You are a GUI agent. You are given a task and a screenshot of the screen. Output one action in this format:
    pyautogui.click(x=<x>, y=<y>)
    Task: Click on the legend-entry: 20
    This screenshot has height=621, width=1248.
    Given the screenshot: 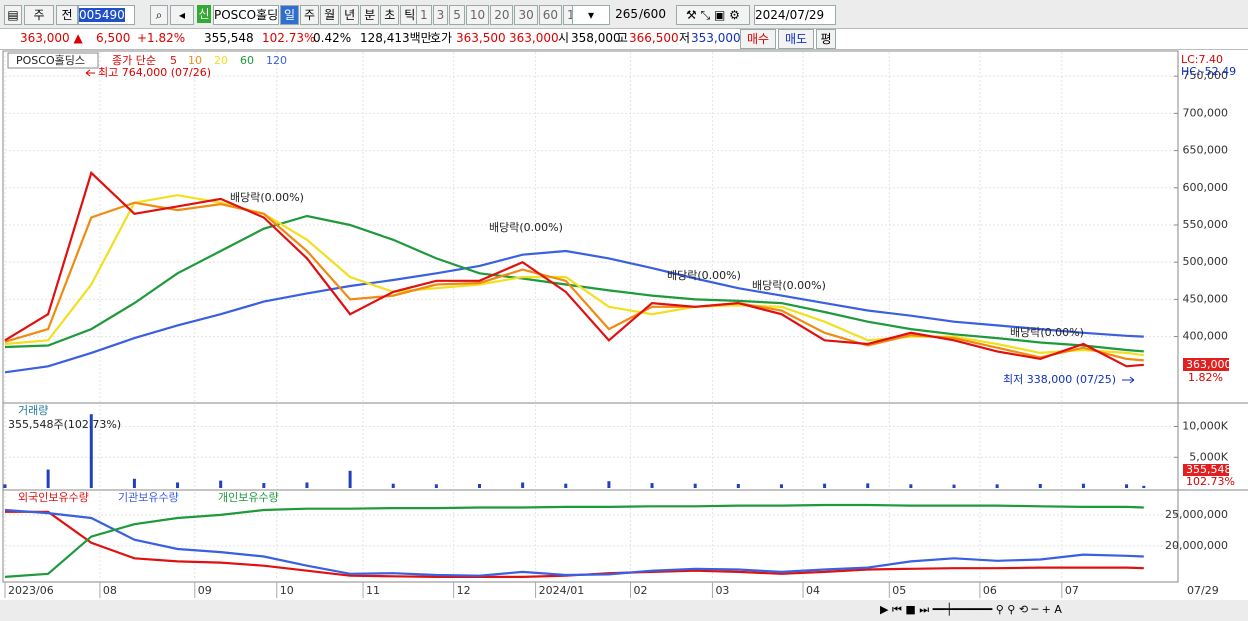 What is the action you would take?
    pyautogui.click(x=221, y=60)
    